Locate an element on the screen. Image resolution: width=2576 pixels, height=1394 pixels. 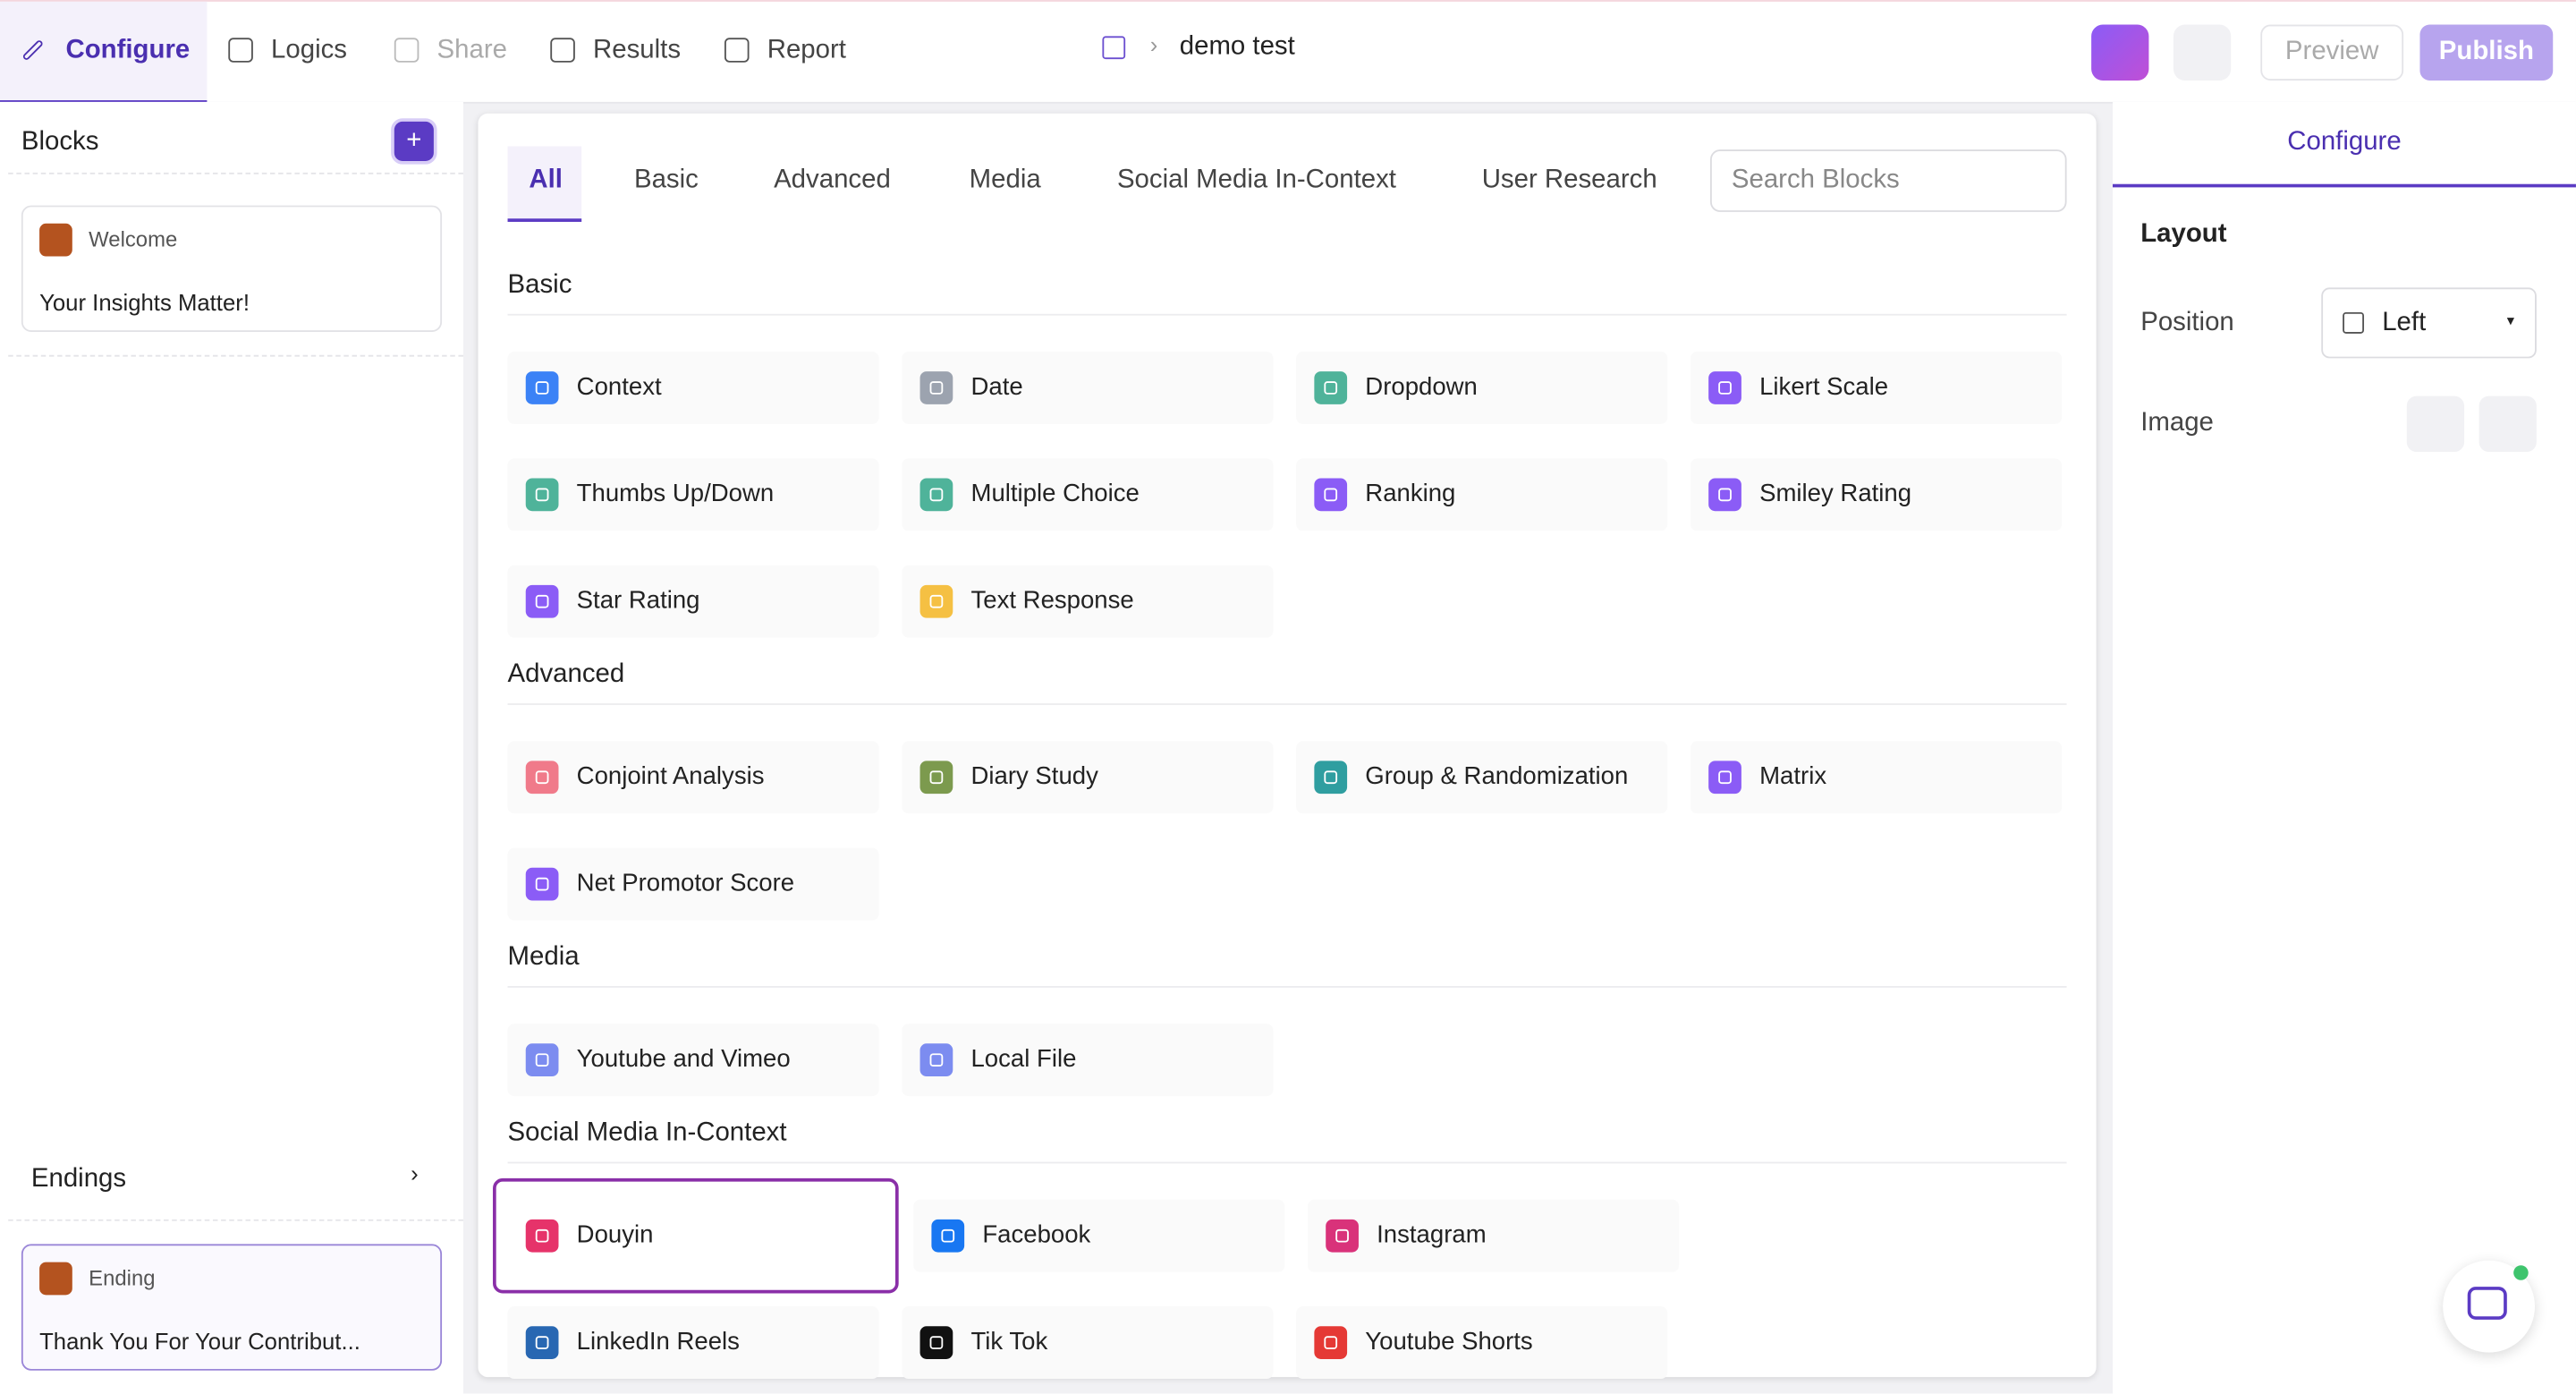
block-item: Multiple Choice is located at coordinates (1088, 495).